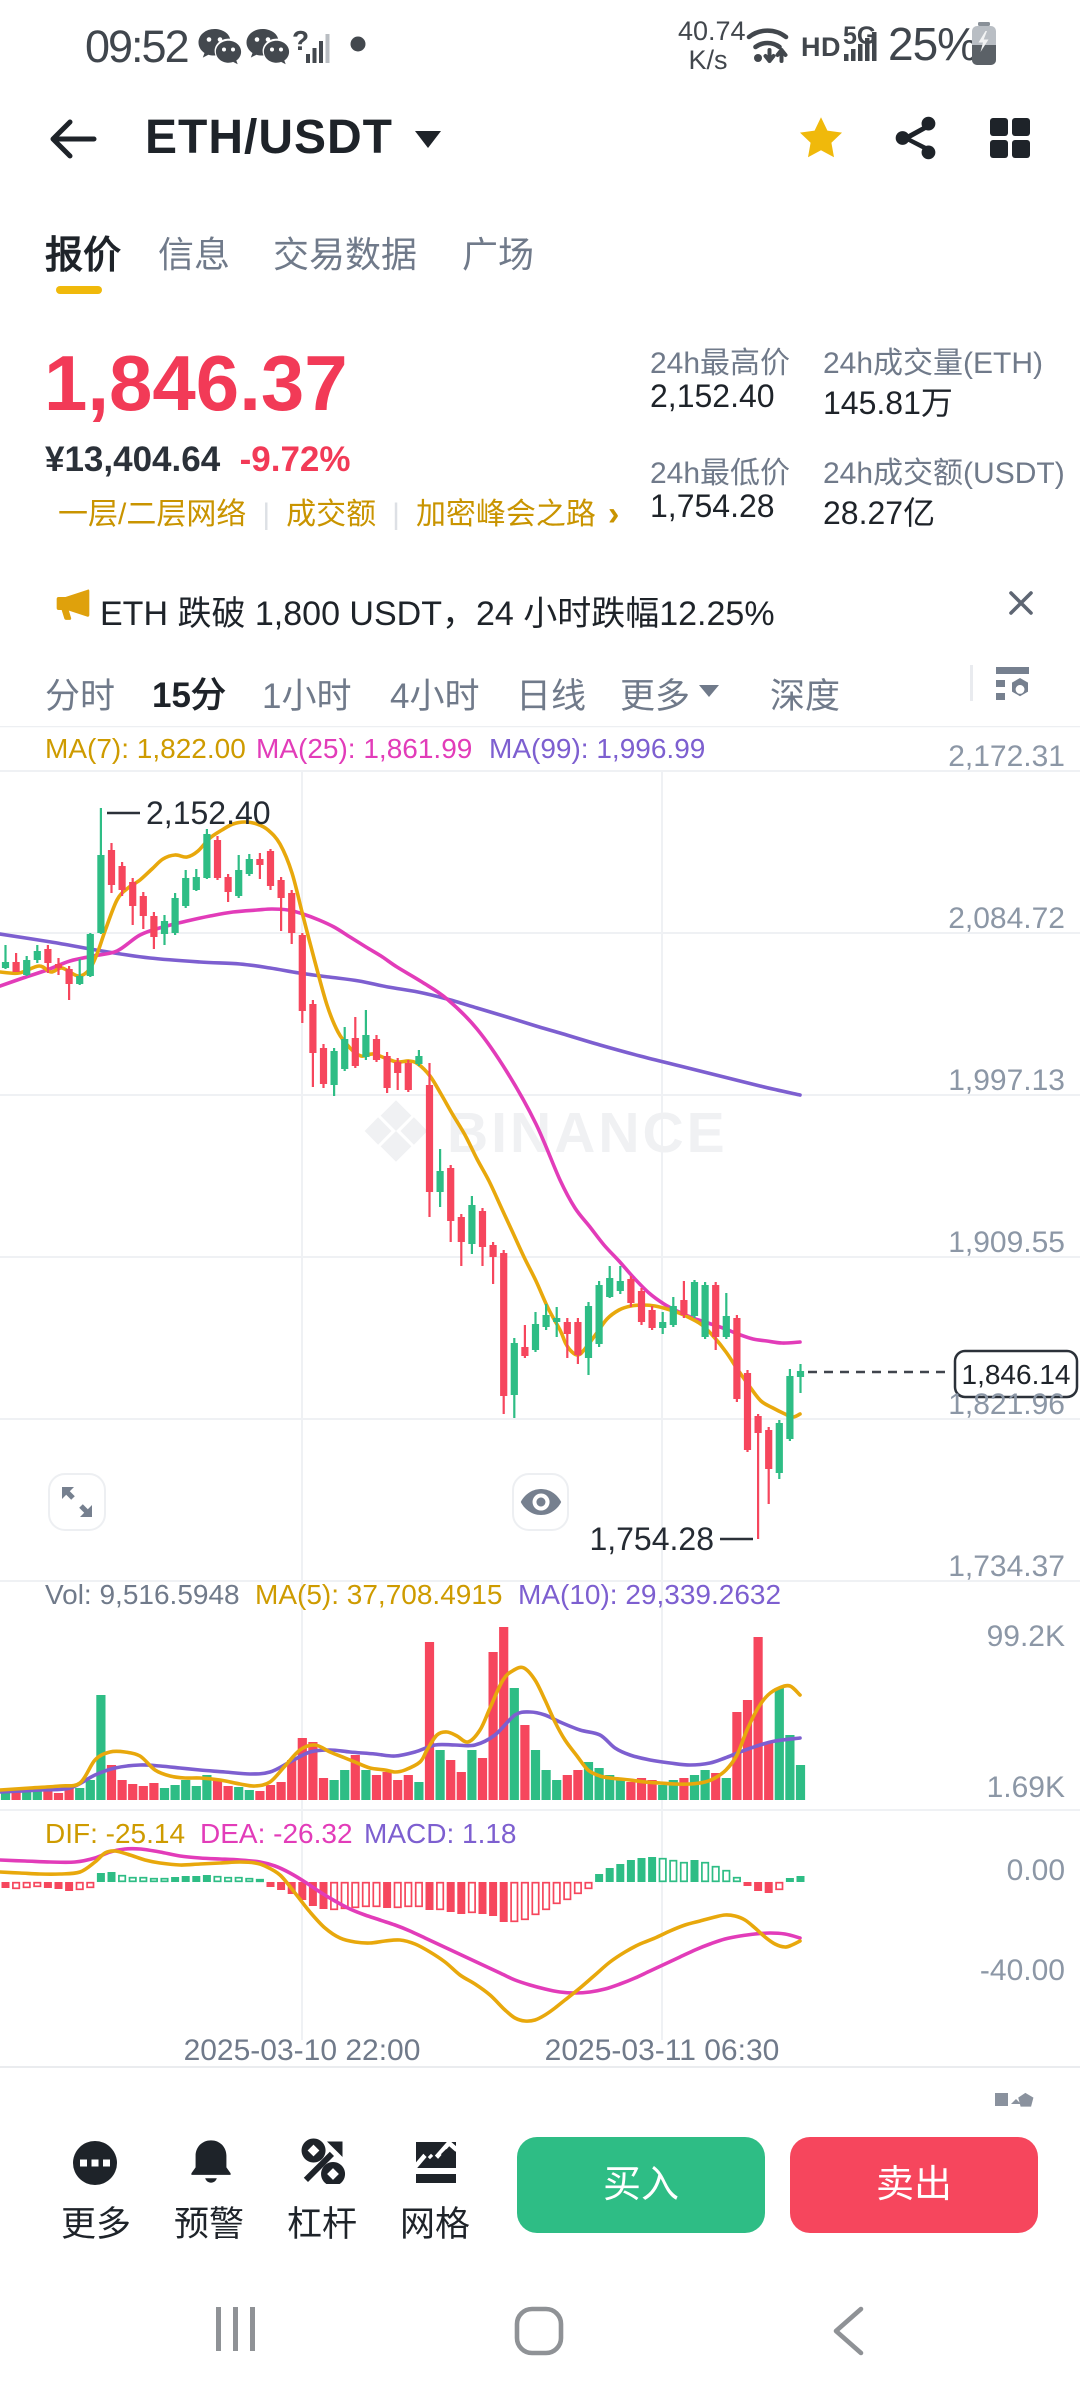 Image resolution: width=1080 pixels, height=2400 pixels. What do you see at coordinates (821, 47) in the screenshot?
I see `svg-text: HD` at bounding box center [821, 47].